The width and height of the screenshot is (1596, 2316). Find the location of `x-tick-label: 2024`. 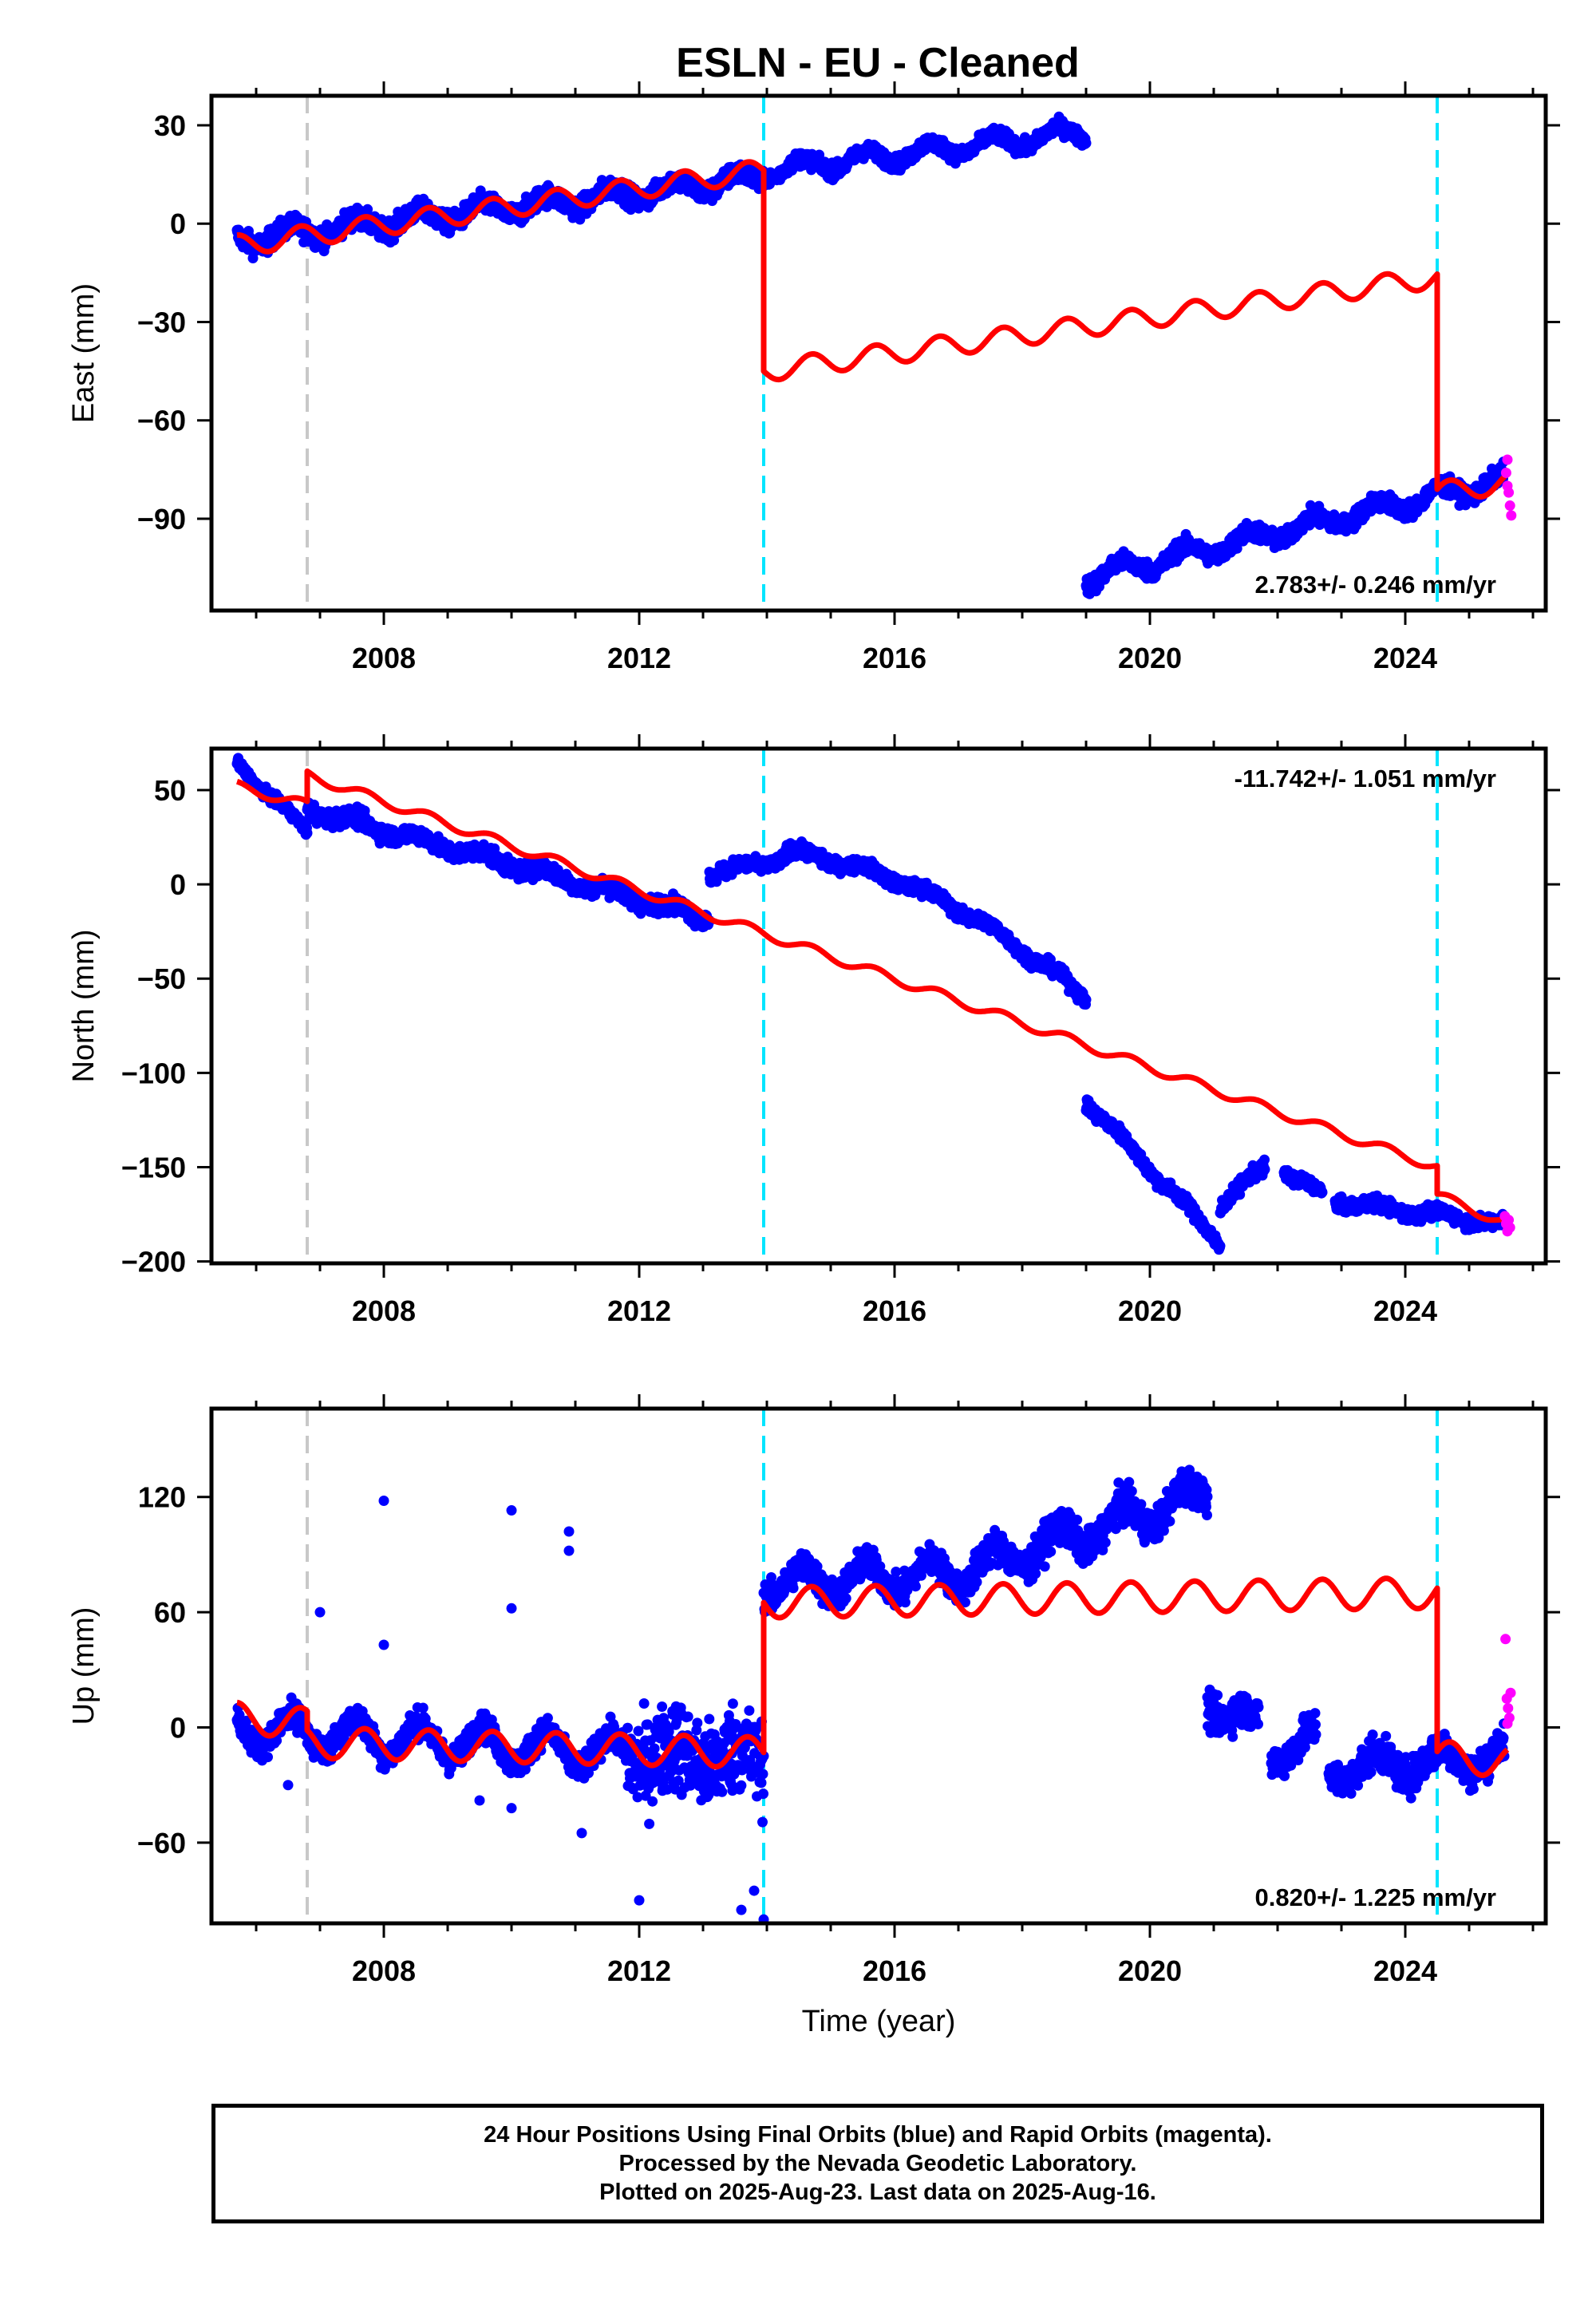

x-tick-label: 2024 is located at coordinates (1405, 658).